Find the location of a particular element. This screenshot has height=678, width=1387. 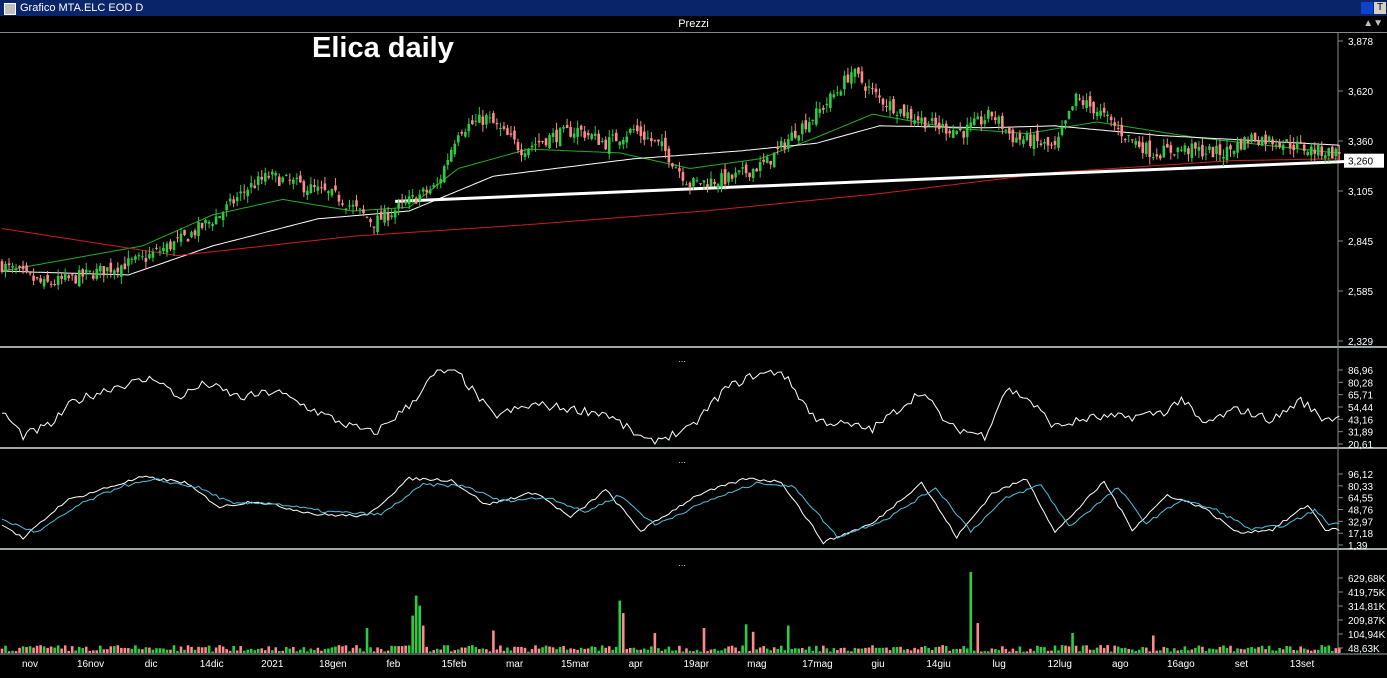

x-axis-label: feb is located at coordinates (393, 664).